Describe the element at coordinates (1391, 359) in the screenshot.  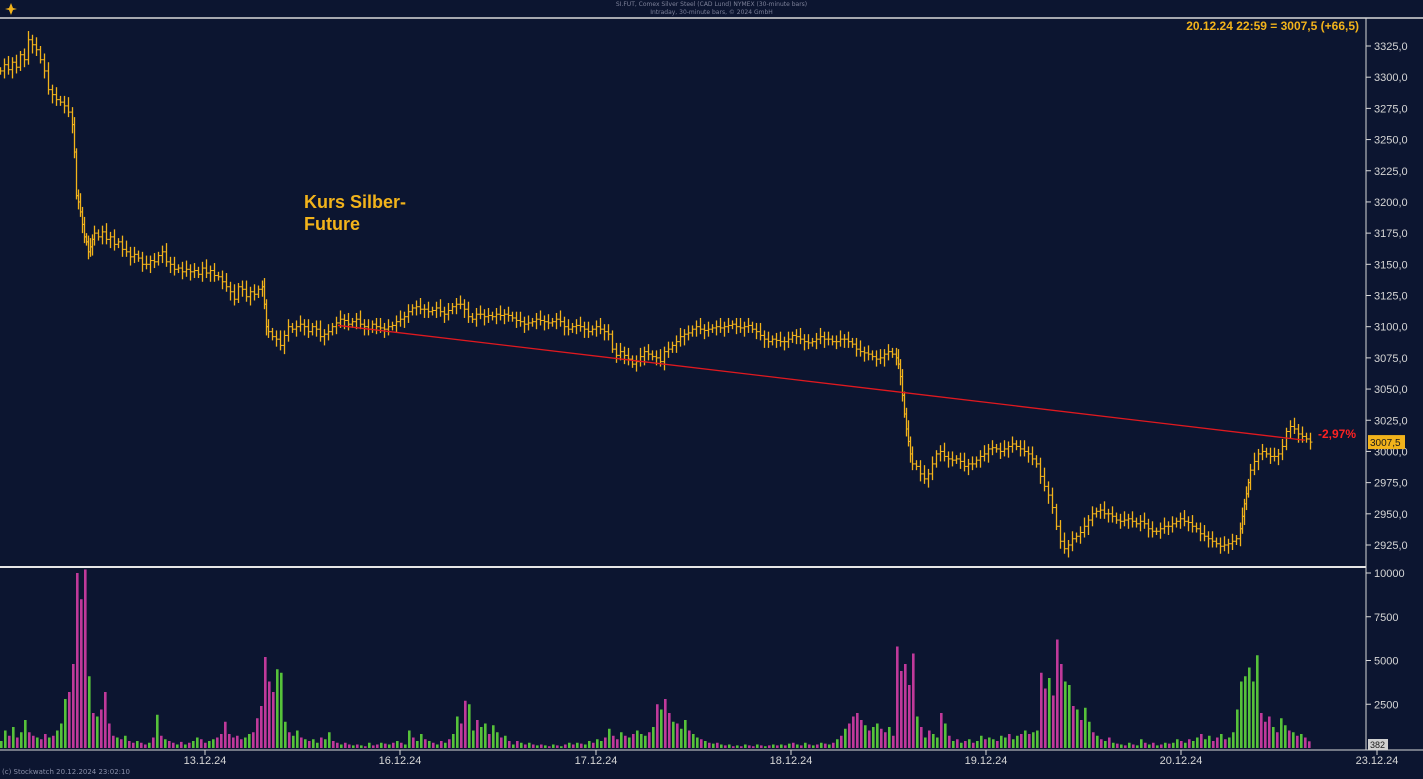
I see `price-tick-label: 3075,0` at that location.